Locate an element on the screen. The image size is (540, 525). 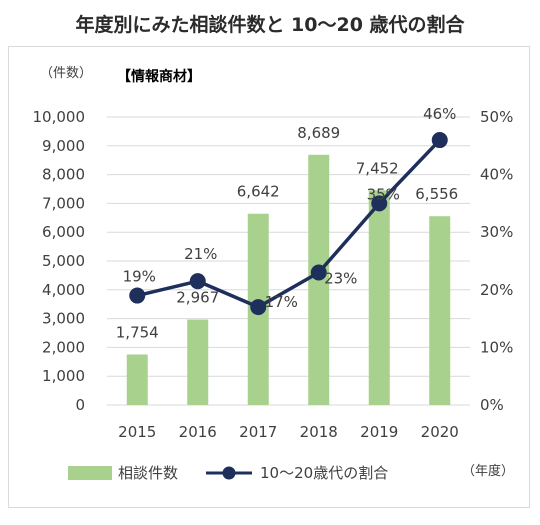
legend-bar-swatch is located at coordinates (90, 472).